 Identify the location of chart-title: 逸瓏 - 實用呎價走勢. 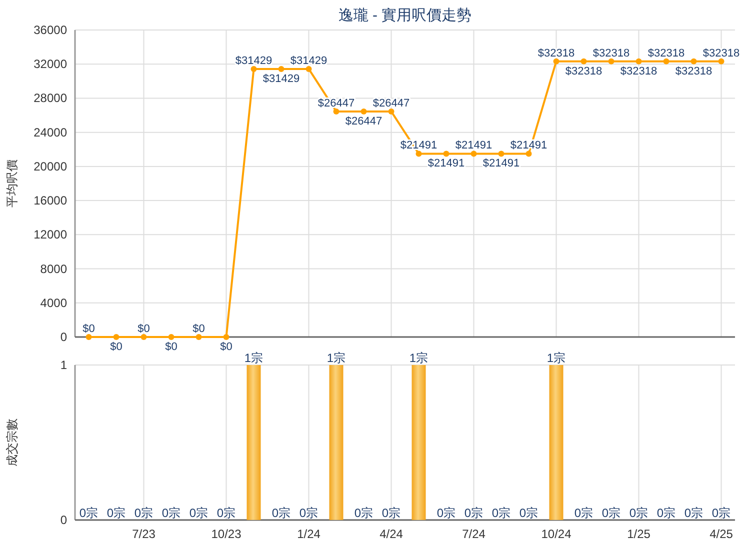
(405, 15).